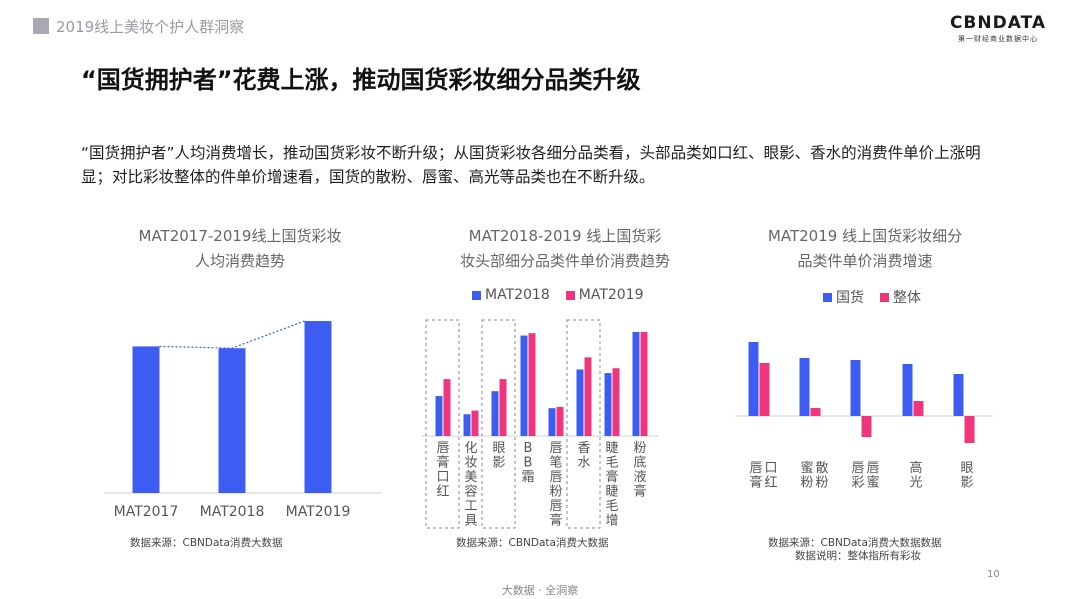 The height and width of the screenshot is (599, 1080). Describe the element at coordinates (993, 574) in the screenshot. I see `page-number: 10` at that location.